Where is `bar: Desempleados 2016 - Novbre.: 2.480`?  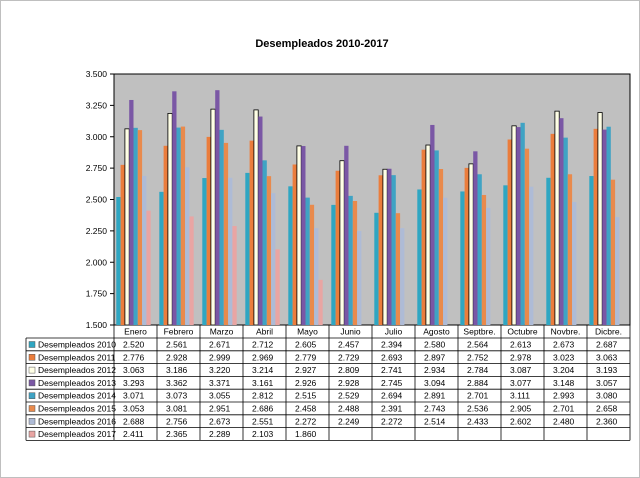 bar: Desempleados 2016 - Novbre.: 2.480 is located at coordinates (574, 263).